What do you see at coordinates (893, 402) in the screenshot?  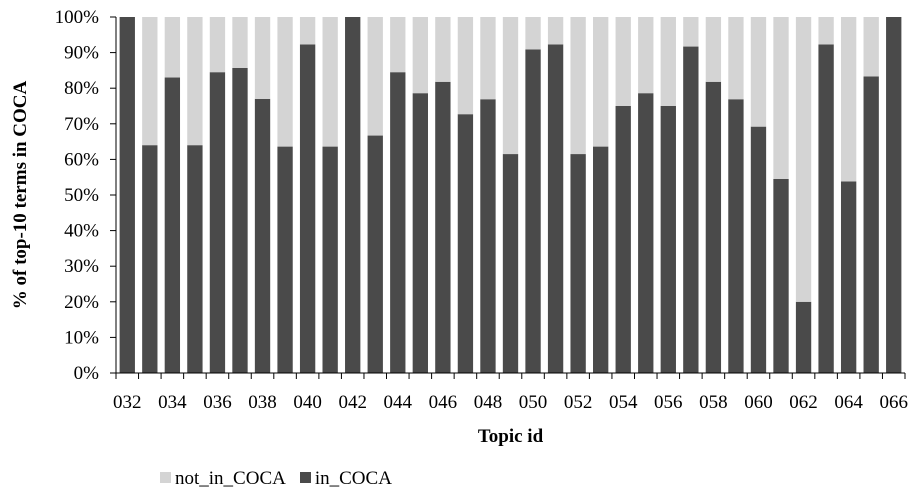 I see `x-tick-label: 066` at bounding box center [893, 402].